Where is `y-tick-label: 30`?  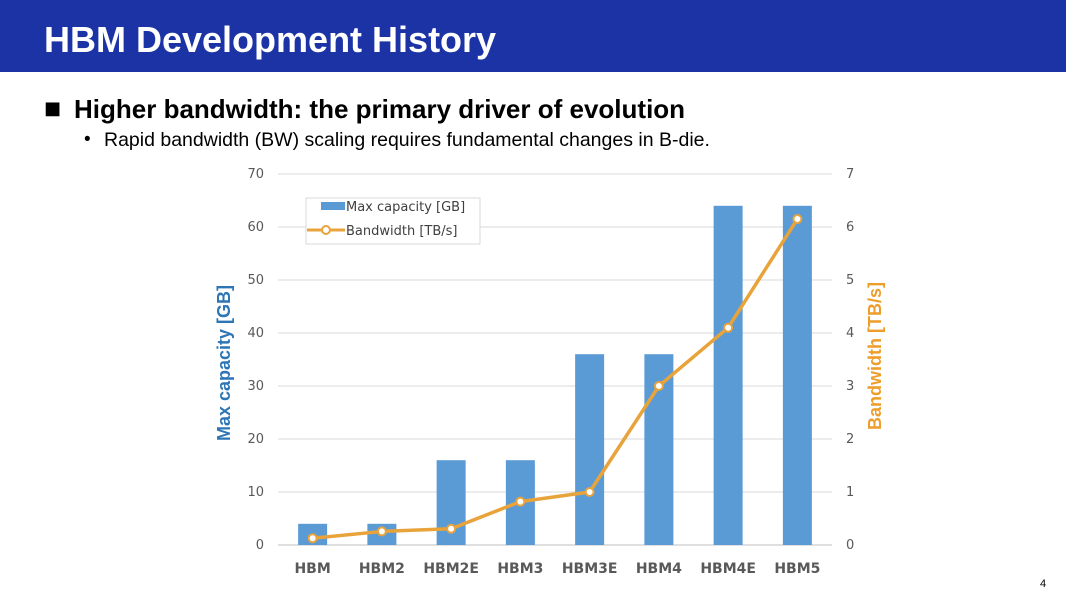 y-tick-label: 30 is located at coordinates (255, 386).